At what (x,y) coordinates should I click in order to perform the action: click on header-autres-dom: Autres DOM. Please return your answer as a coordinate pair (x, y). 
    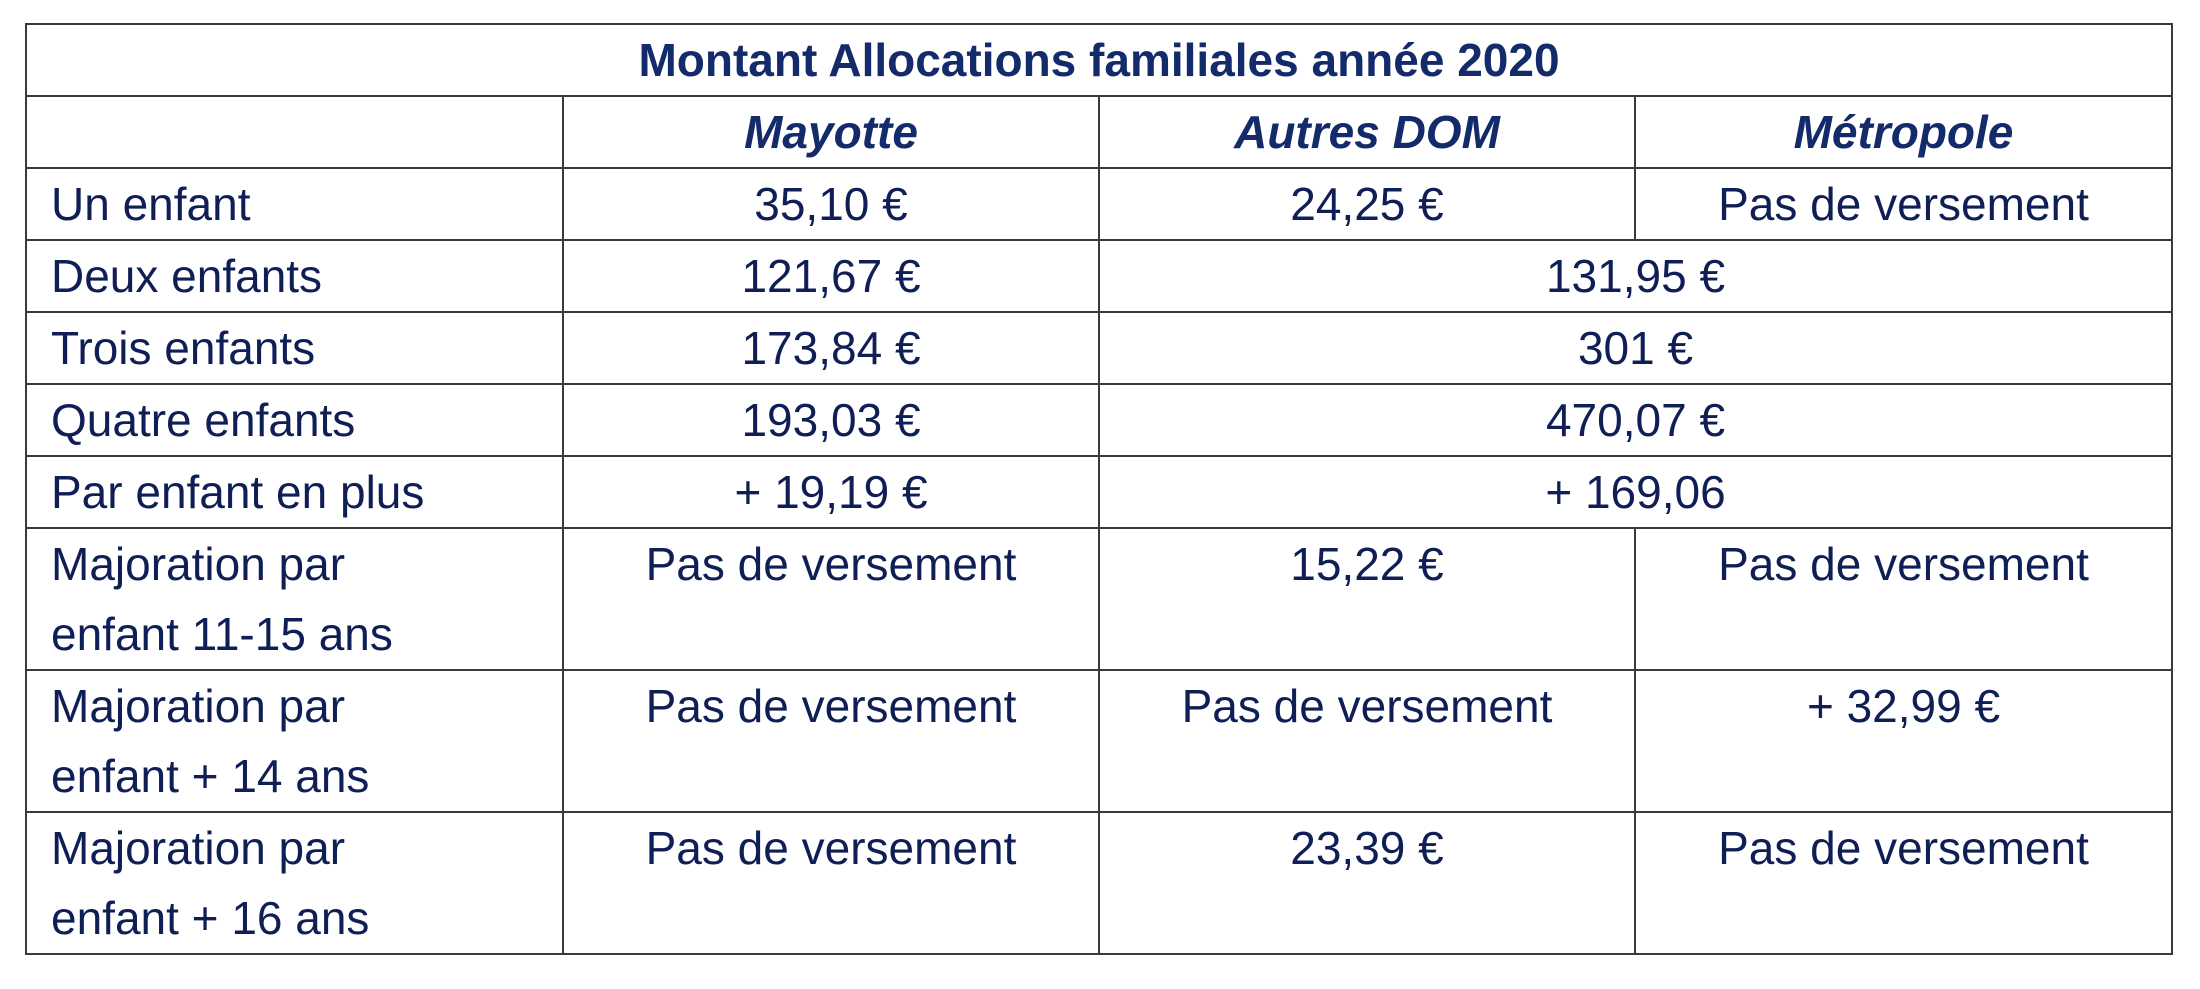
    Looking at the image, I should click on (1367, 132).